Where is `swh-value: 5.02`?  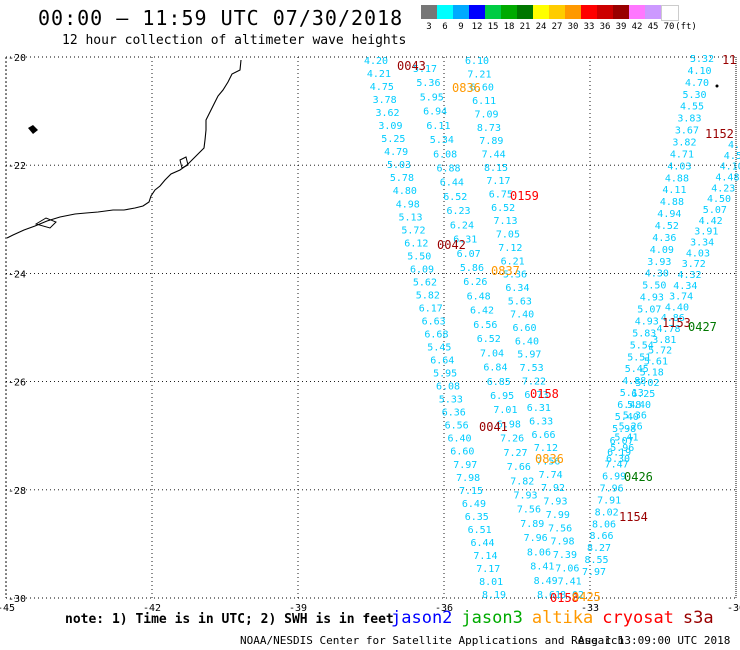
swh-value: 5.02 is located at coordinates (647, 383).